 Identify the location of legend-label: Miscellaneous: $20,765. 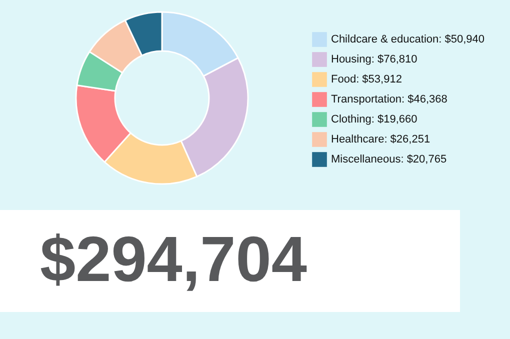
(389, 160).